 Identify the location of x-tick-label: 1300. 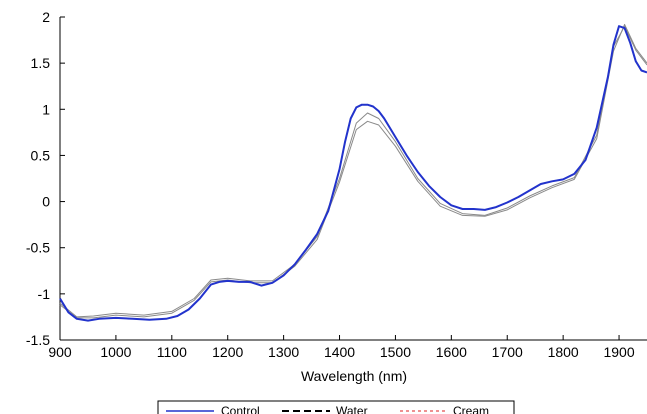
(283, 352).